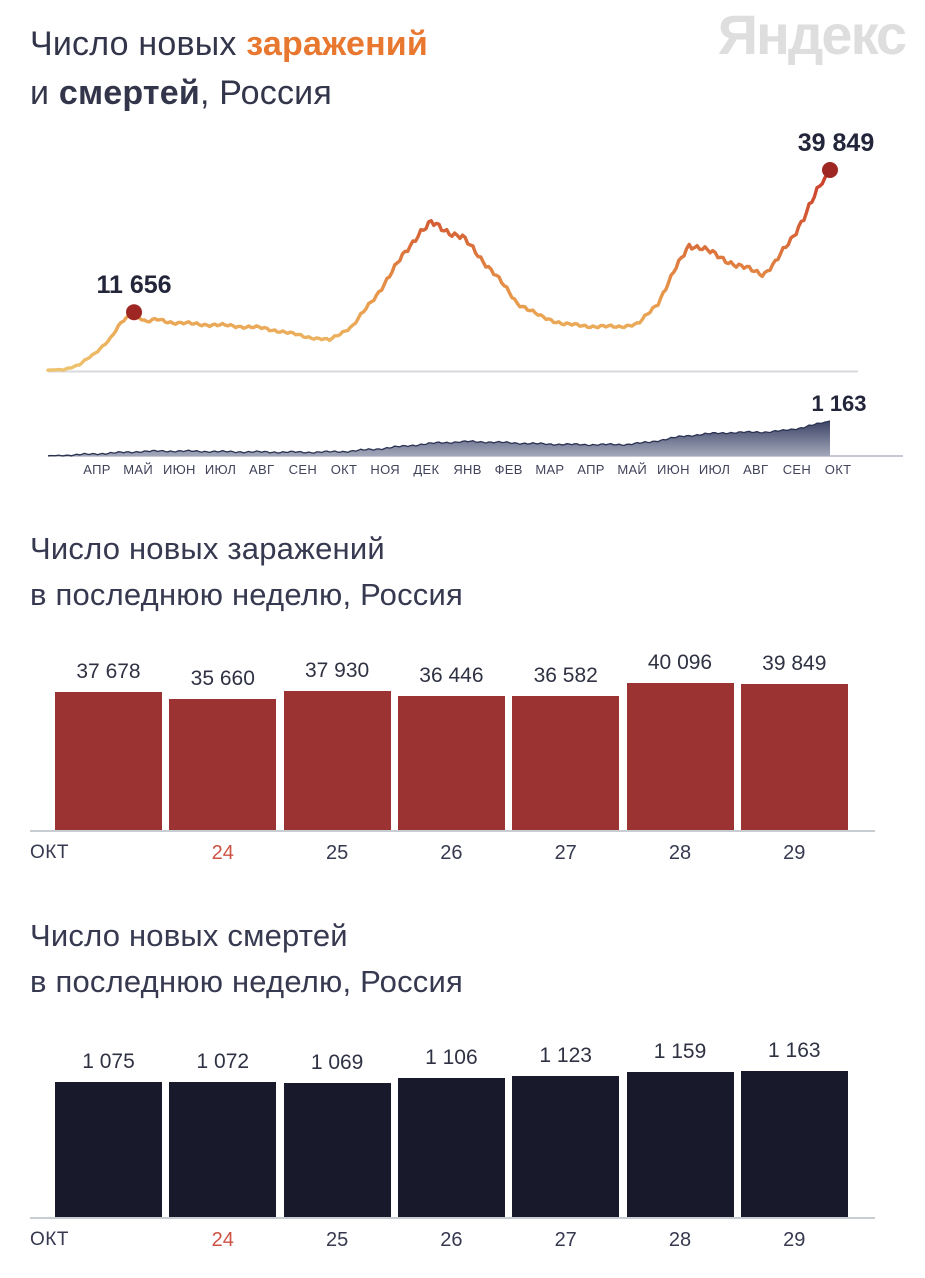 The width and height of the screenshot is (925, 1278). I want to click on title-text: Число новых, so click(138, 44).